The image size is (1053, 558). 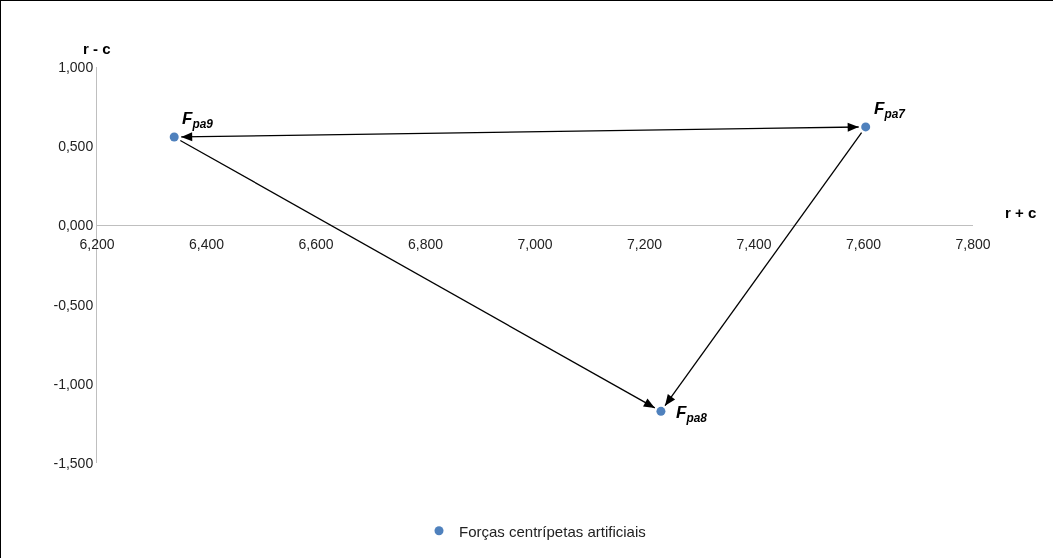 What do you see at coordinates (76, 146) in the screenshot?
I see `y-tick-label: 0,500` at bounding box center [76, 146].